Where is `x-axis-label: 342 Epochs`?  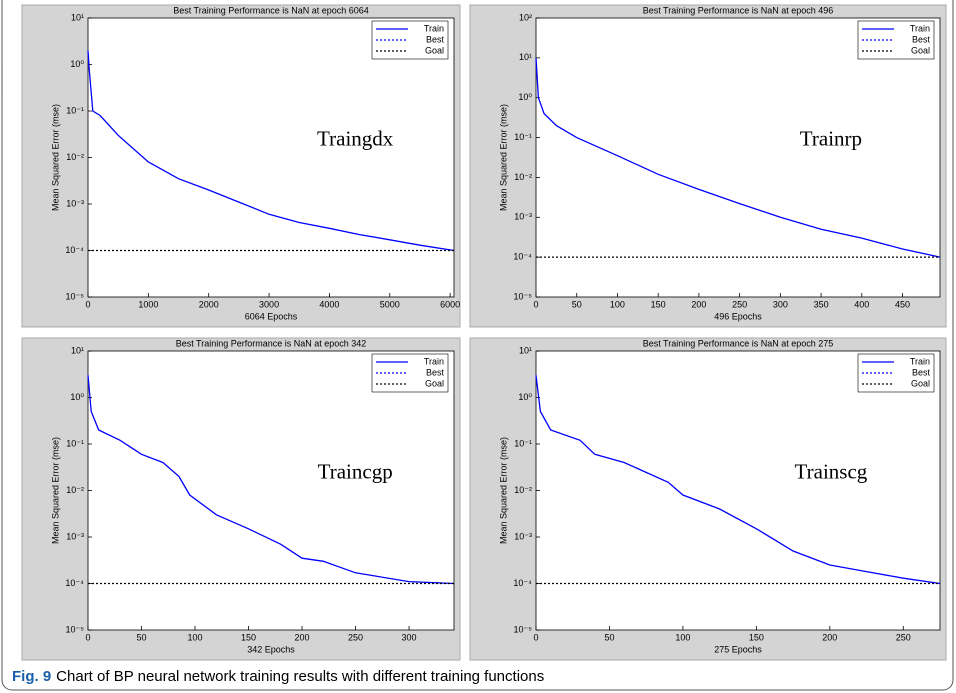
x-axis-label: 342 Epochs is located at coordinates (271, 649).